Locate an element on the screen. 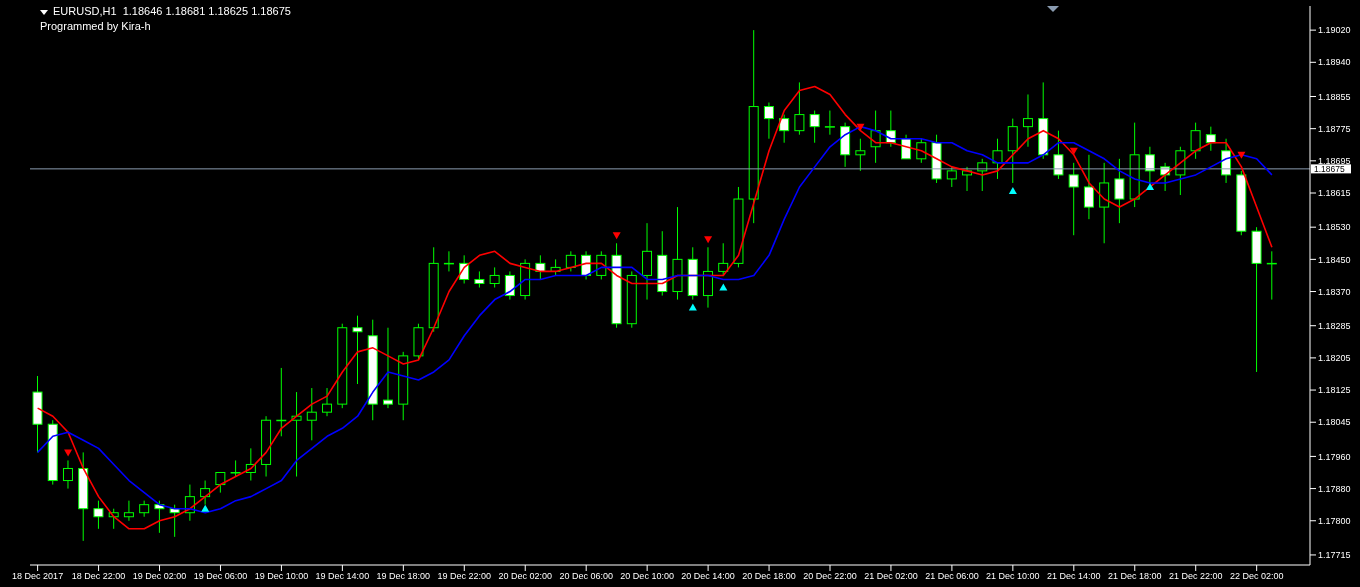  y-tick-label: 1.18855 is located at coordinates (1334, 96).